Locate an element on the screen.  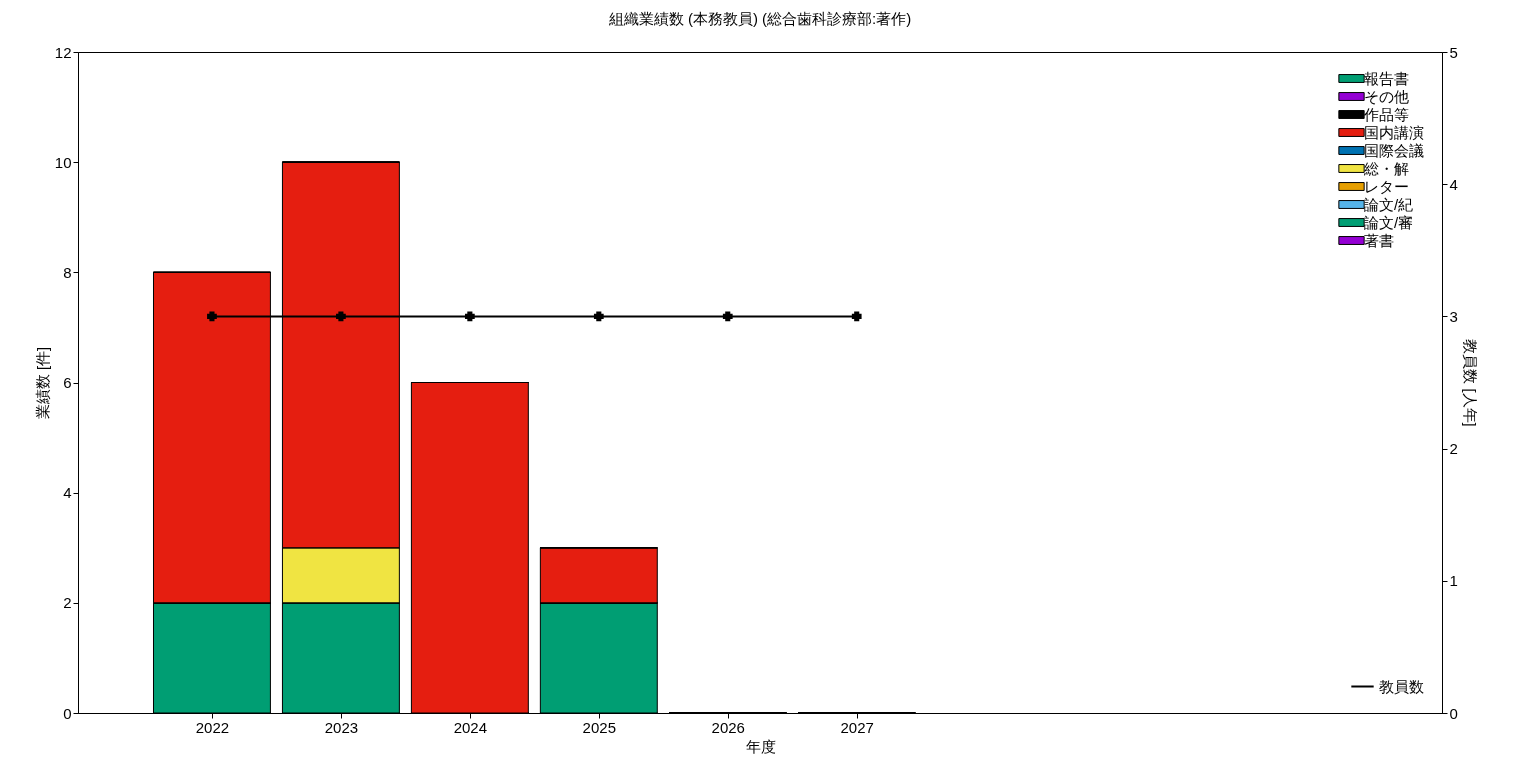
legend-label: 論文/審 is located at coordinates (1389, 222).